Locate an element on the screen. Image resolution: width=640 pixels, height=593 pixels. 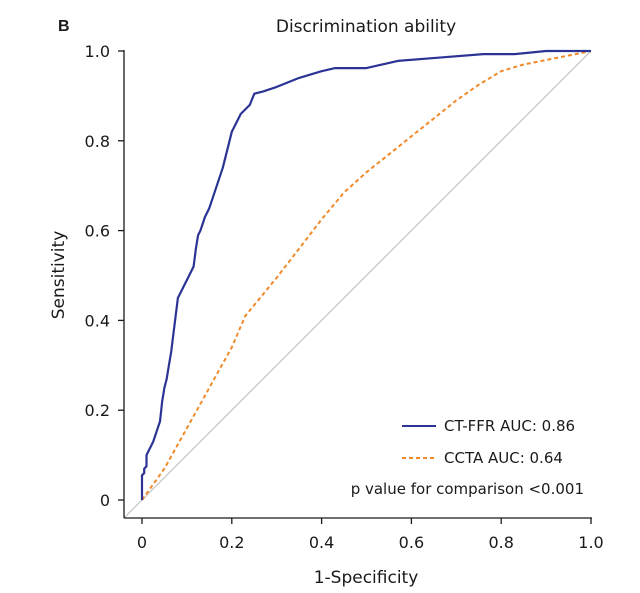
legend-label-ccta: CCTA AUC: 0.64 is located at coordinates (503, 458).